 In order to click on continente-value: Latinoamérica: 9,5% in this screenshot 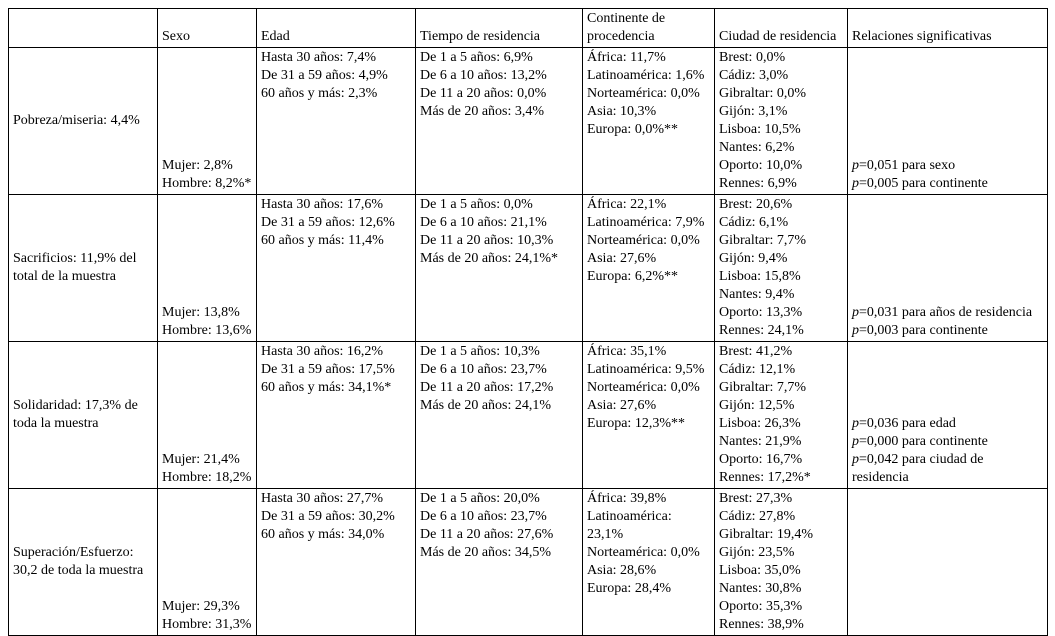, I will do `click(646, 369)`.